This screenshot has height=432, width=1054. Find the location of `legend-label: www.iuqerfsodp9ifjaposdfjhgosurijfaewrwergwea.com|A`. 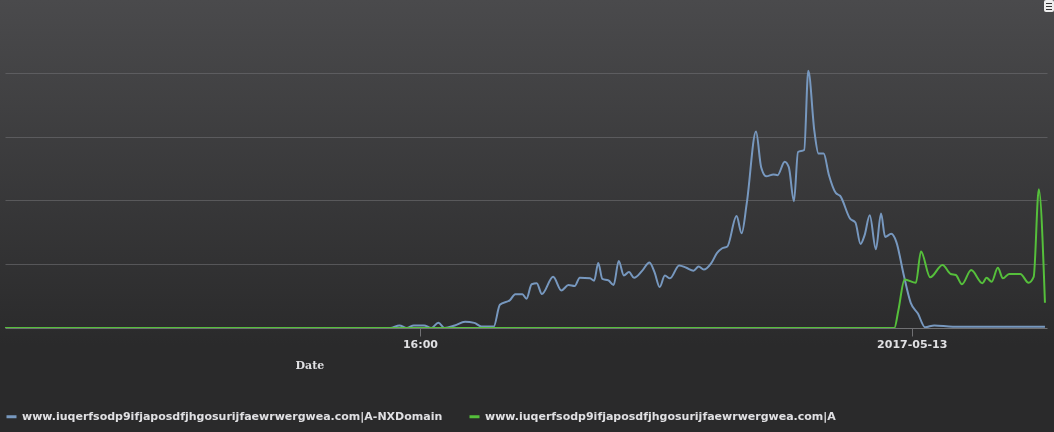

legend-label: www.iuqerfsodp9ifjaposdfjhgosurijfaewrwergwea.com|A is located at coordinates (661, 416).